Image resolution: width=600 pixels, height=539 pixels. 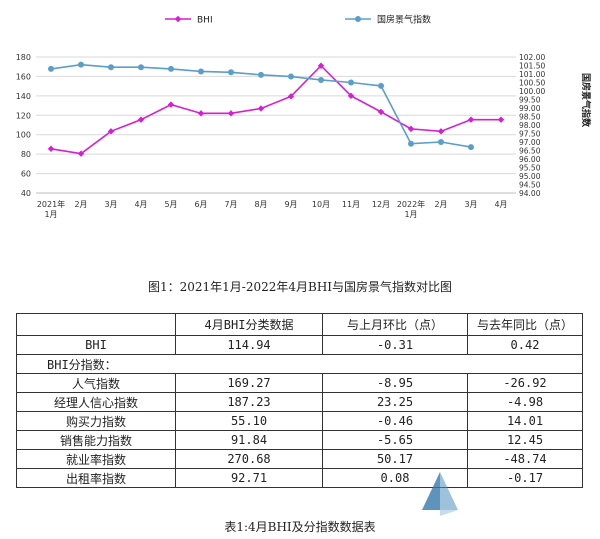 I want to click on y-right-tick-label: 97.50, so click(x=530, y=134).